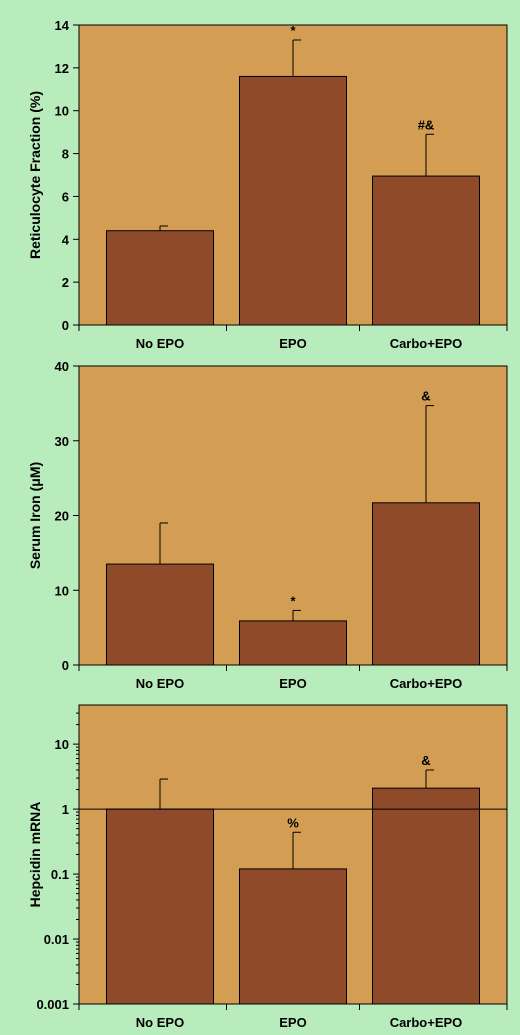 Image resolution: width=520 pixels, height=1035 pixels. What do you see at coordinates (62, 25) in the screenshot?
I see `y-tick-label: 14` at bounding box center [62, 25].